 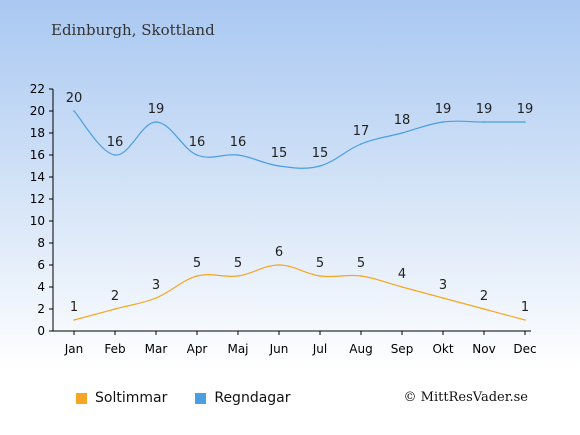 I want to click on x-tick-label: Feb, so click(x=114, y=349).